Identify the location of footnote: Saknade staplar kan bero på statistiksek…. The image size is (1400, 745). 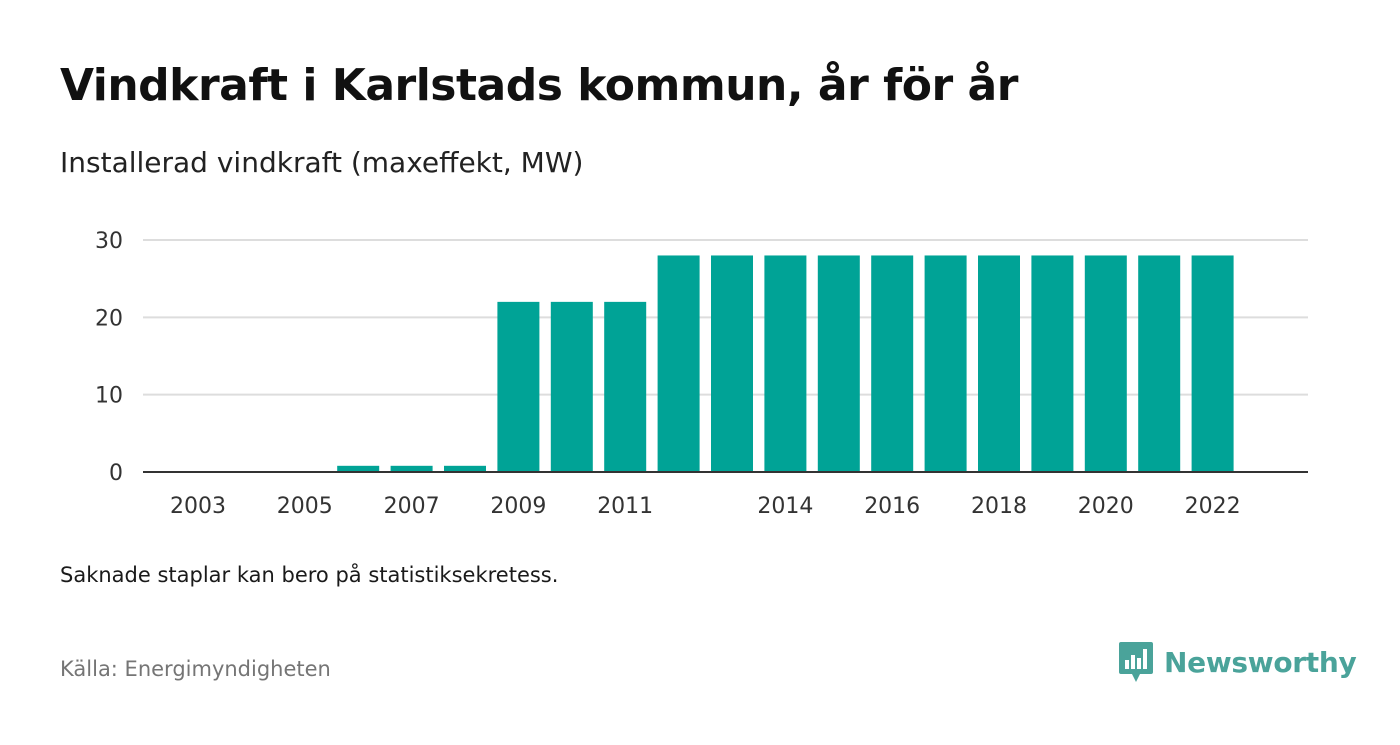
(309, 575).